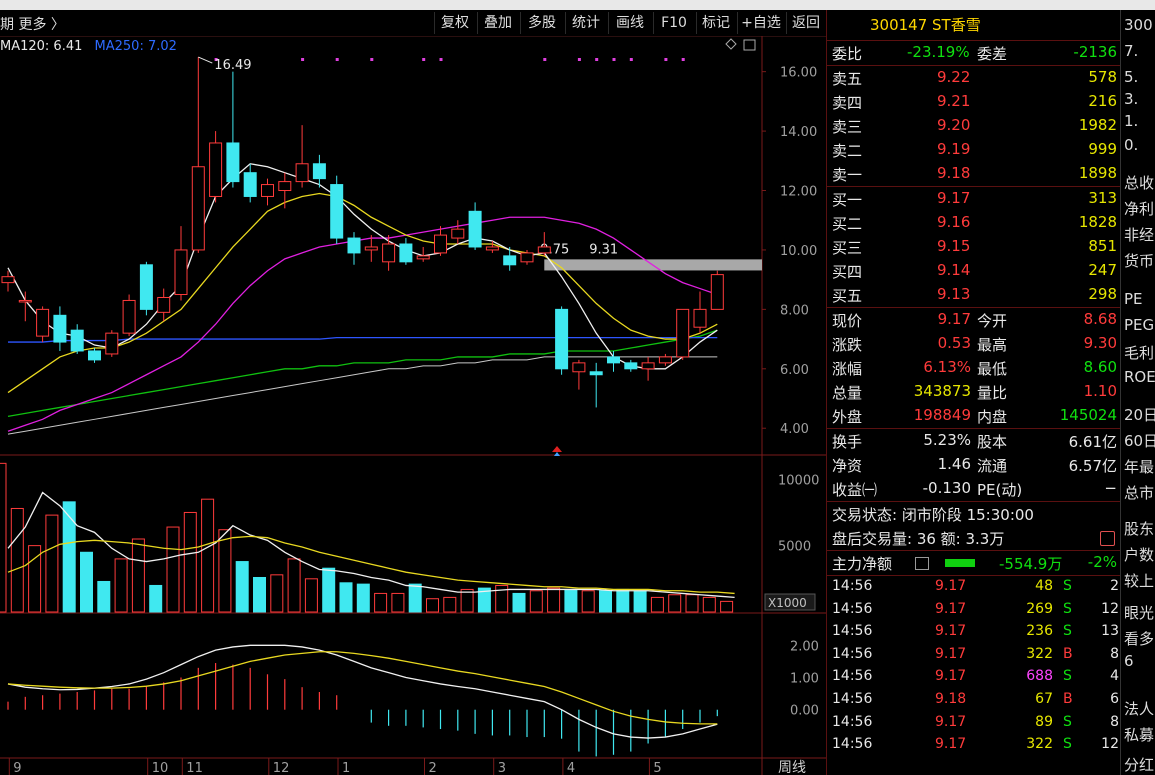 Image resolution: width=1155 pixels, height=775 pixels. Describe the element at coordinates (577, 5) in the screenshot. I see `window-top-strip` at that location.